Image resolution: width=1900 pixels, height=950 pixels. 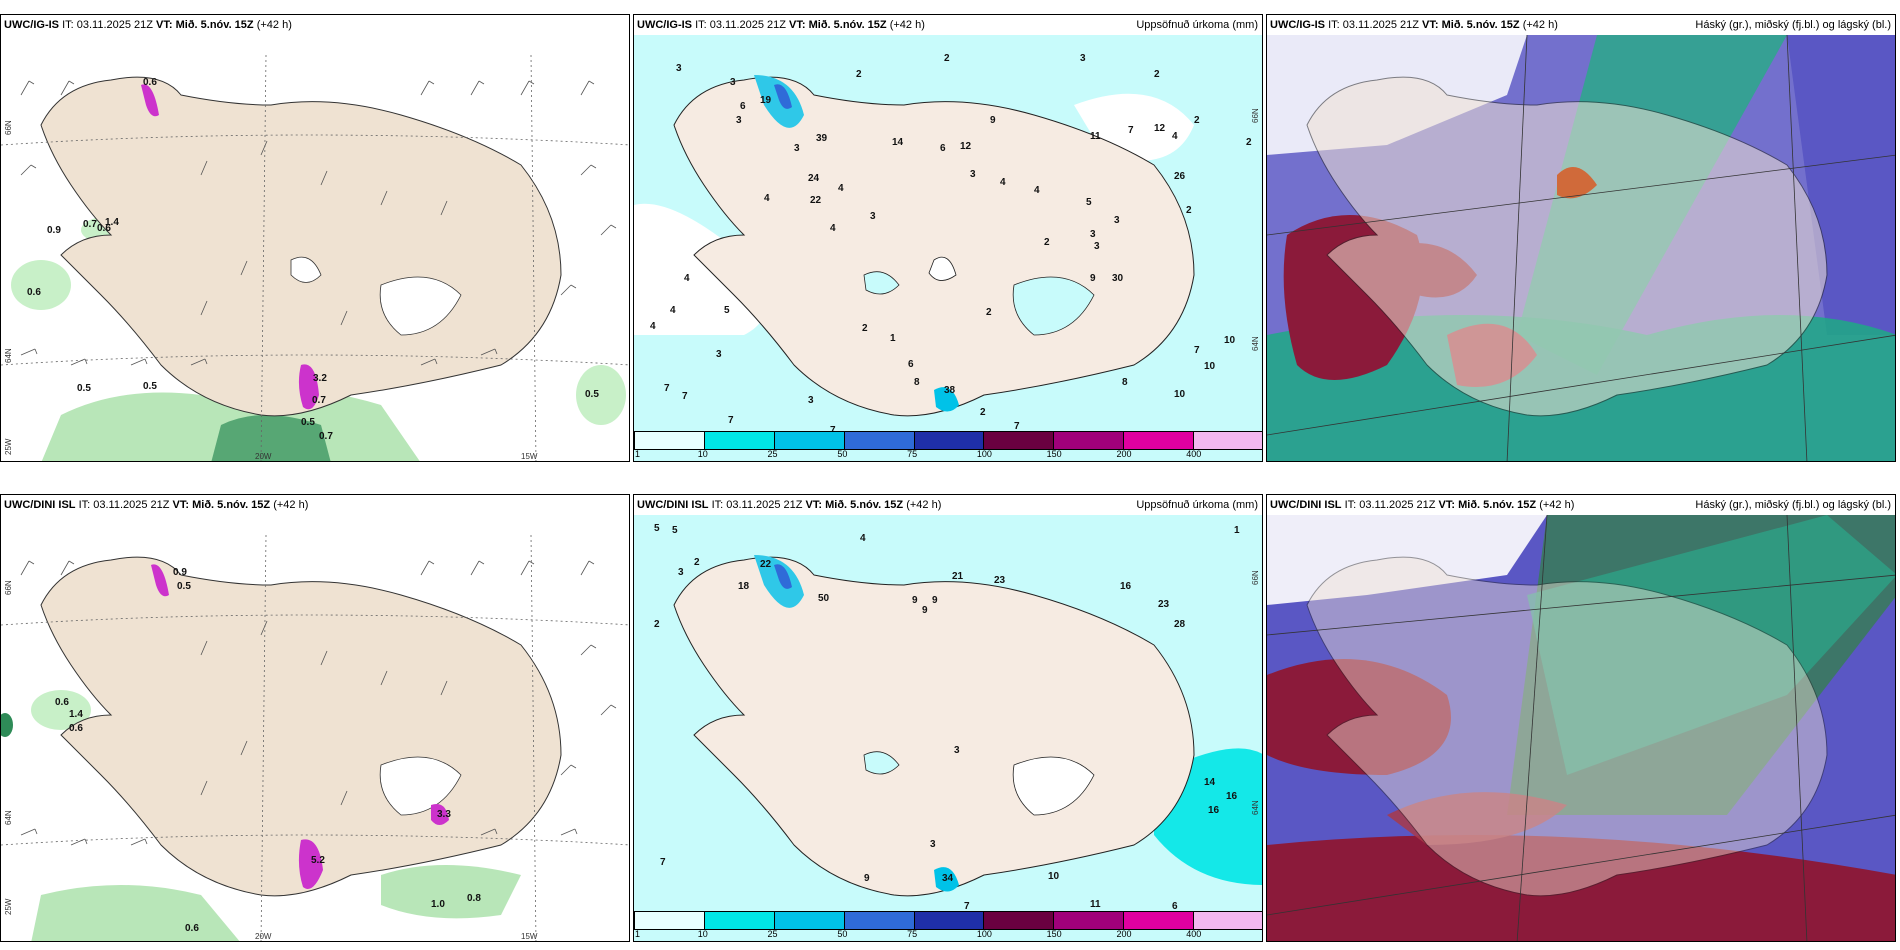 I want to click on value-label: 3.2, so click(x=320, y=378).